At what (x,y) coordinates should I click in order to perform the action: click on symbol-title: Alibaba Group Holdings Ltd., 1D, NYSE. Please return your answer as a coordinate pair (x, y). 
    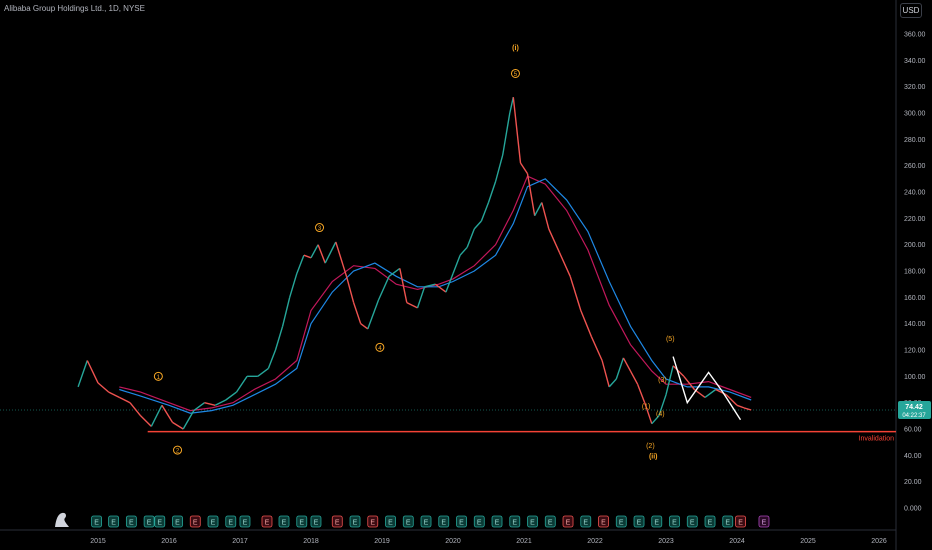
    Looking at the image, I should click on (74, 8).